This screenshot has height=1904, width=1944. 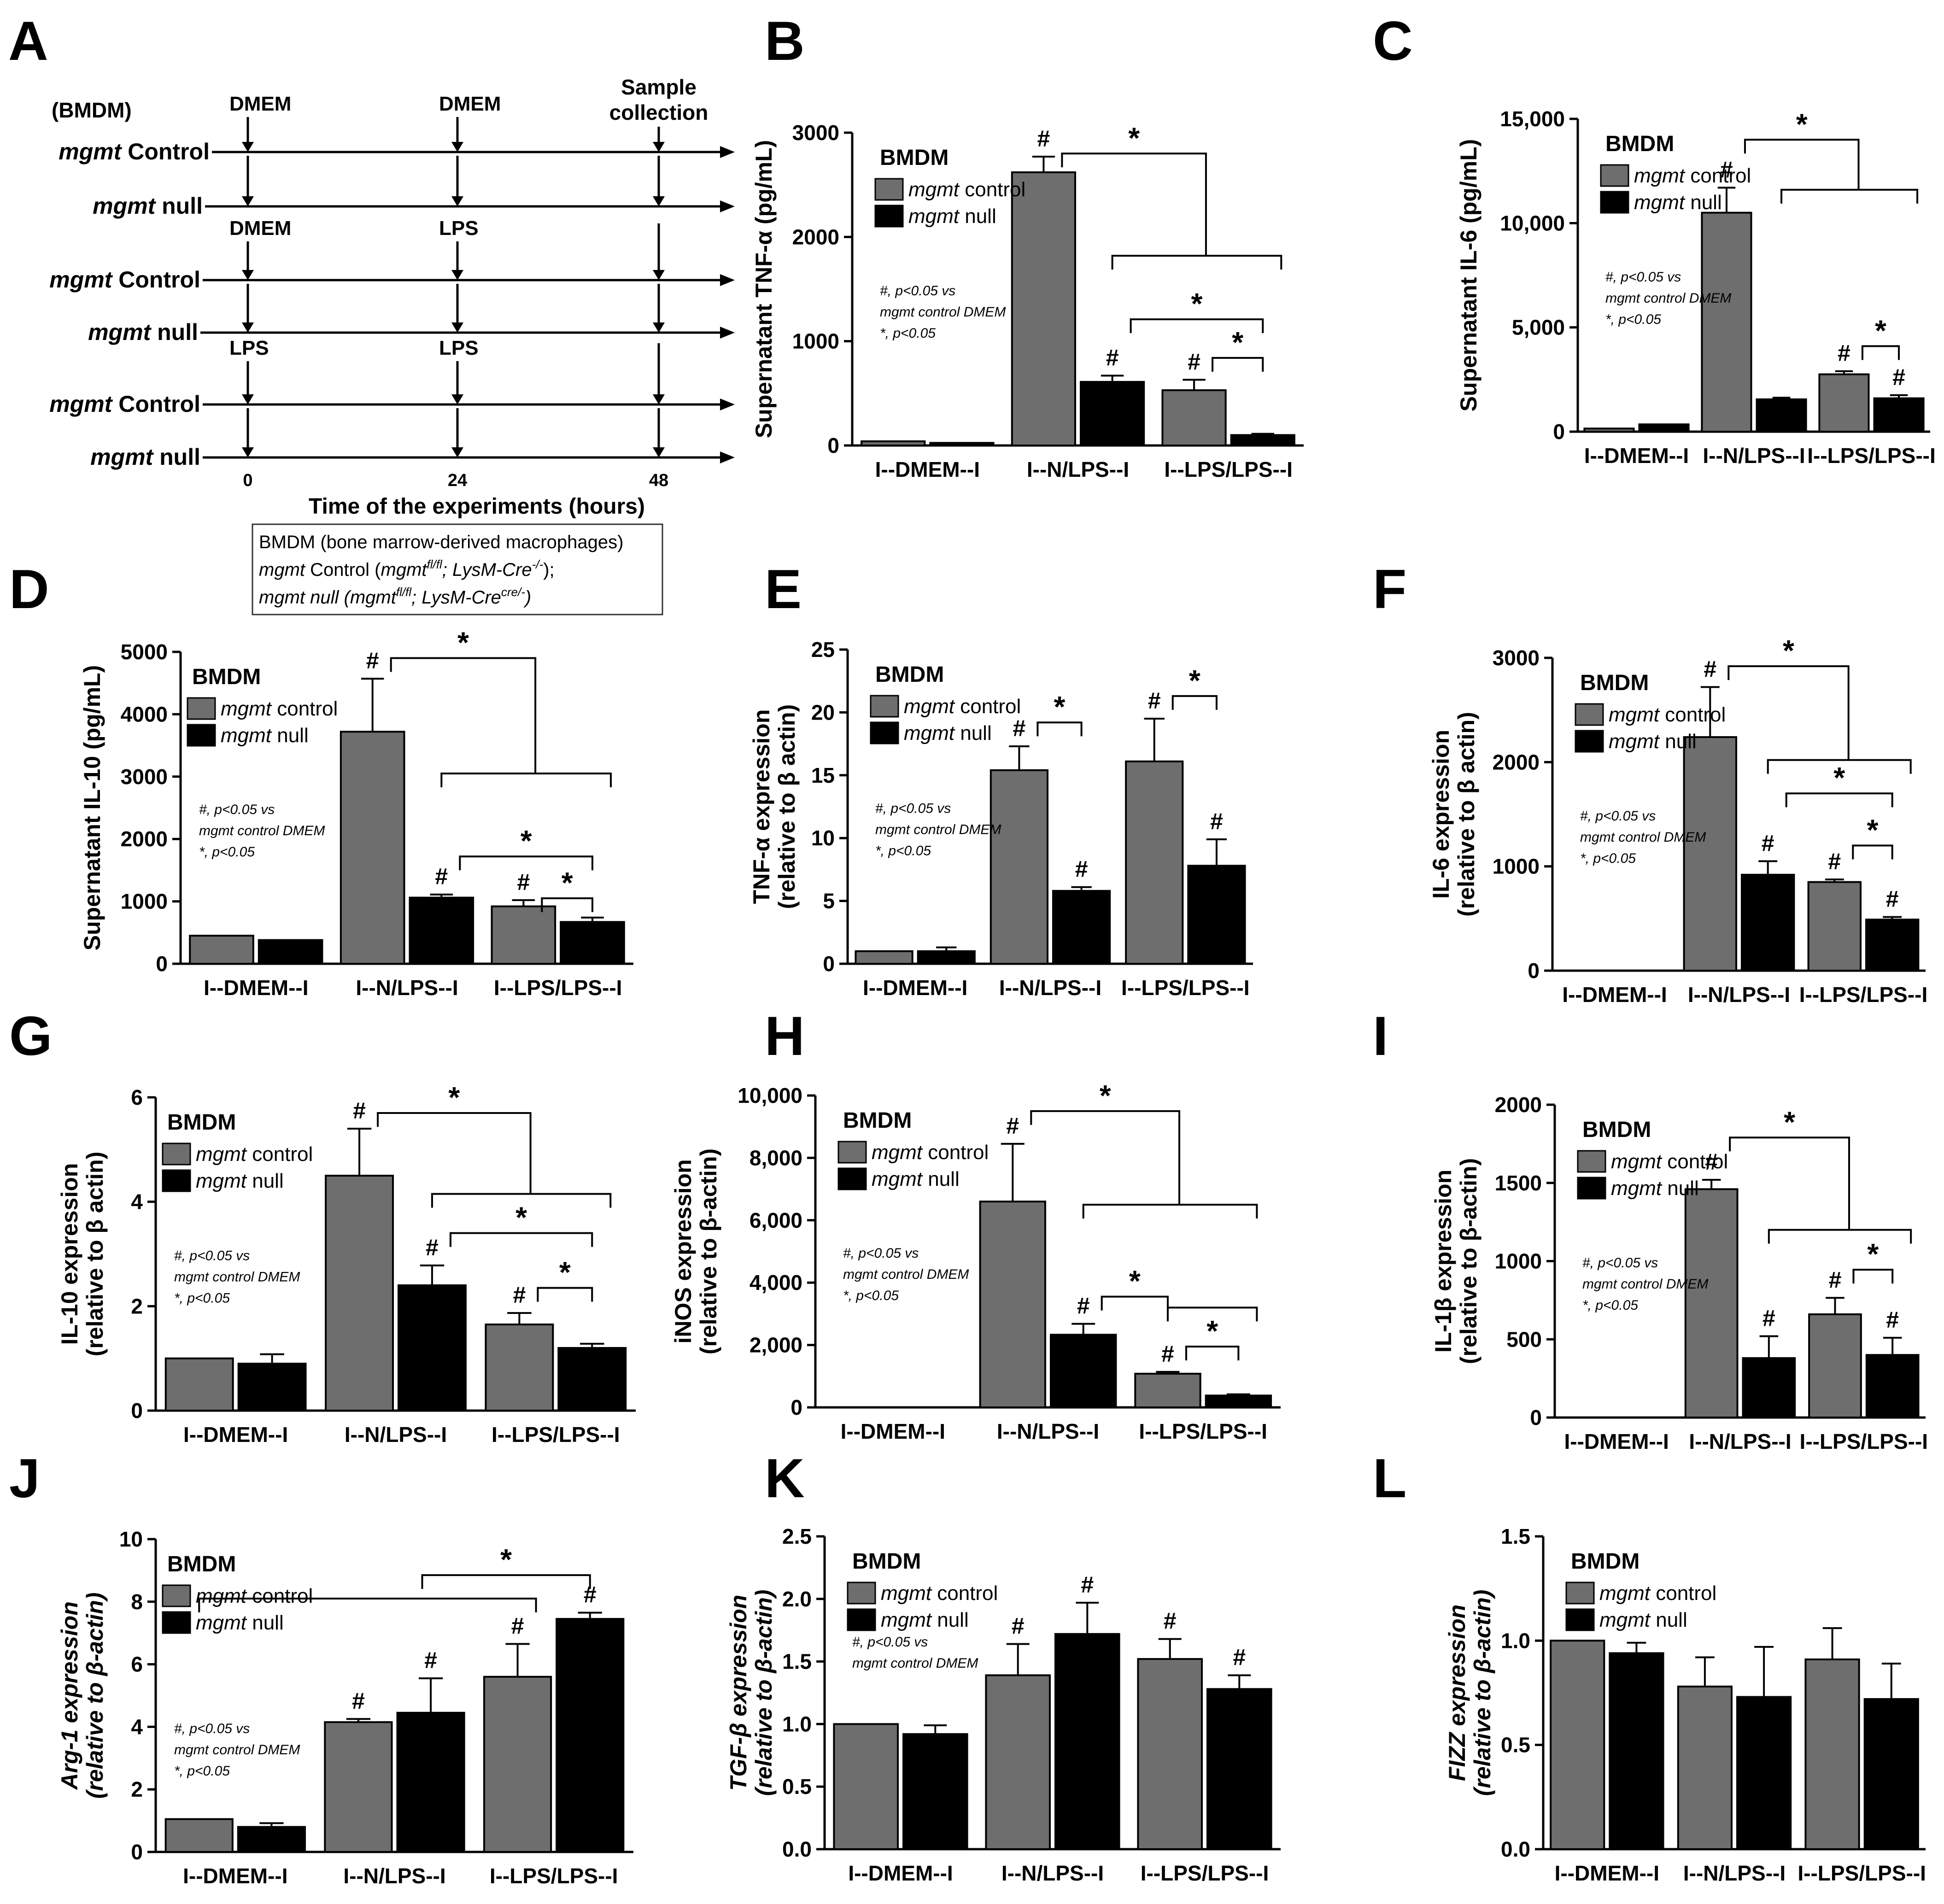 I want to click on arrow-t0-b0-head, so click(x=248, y=201).